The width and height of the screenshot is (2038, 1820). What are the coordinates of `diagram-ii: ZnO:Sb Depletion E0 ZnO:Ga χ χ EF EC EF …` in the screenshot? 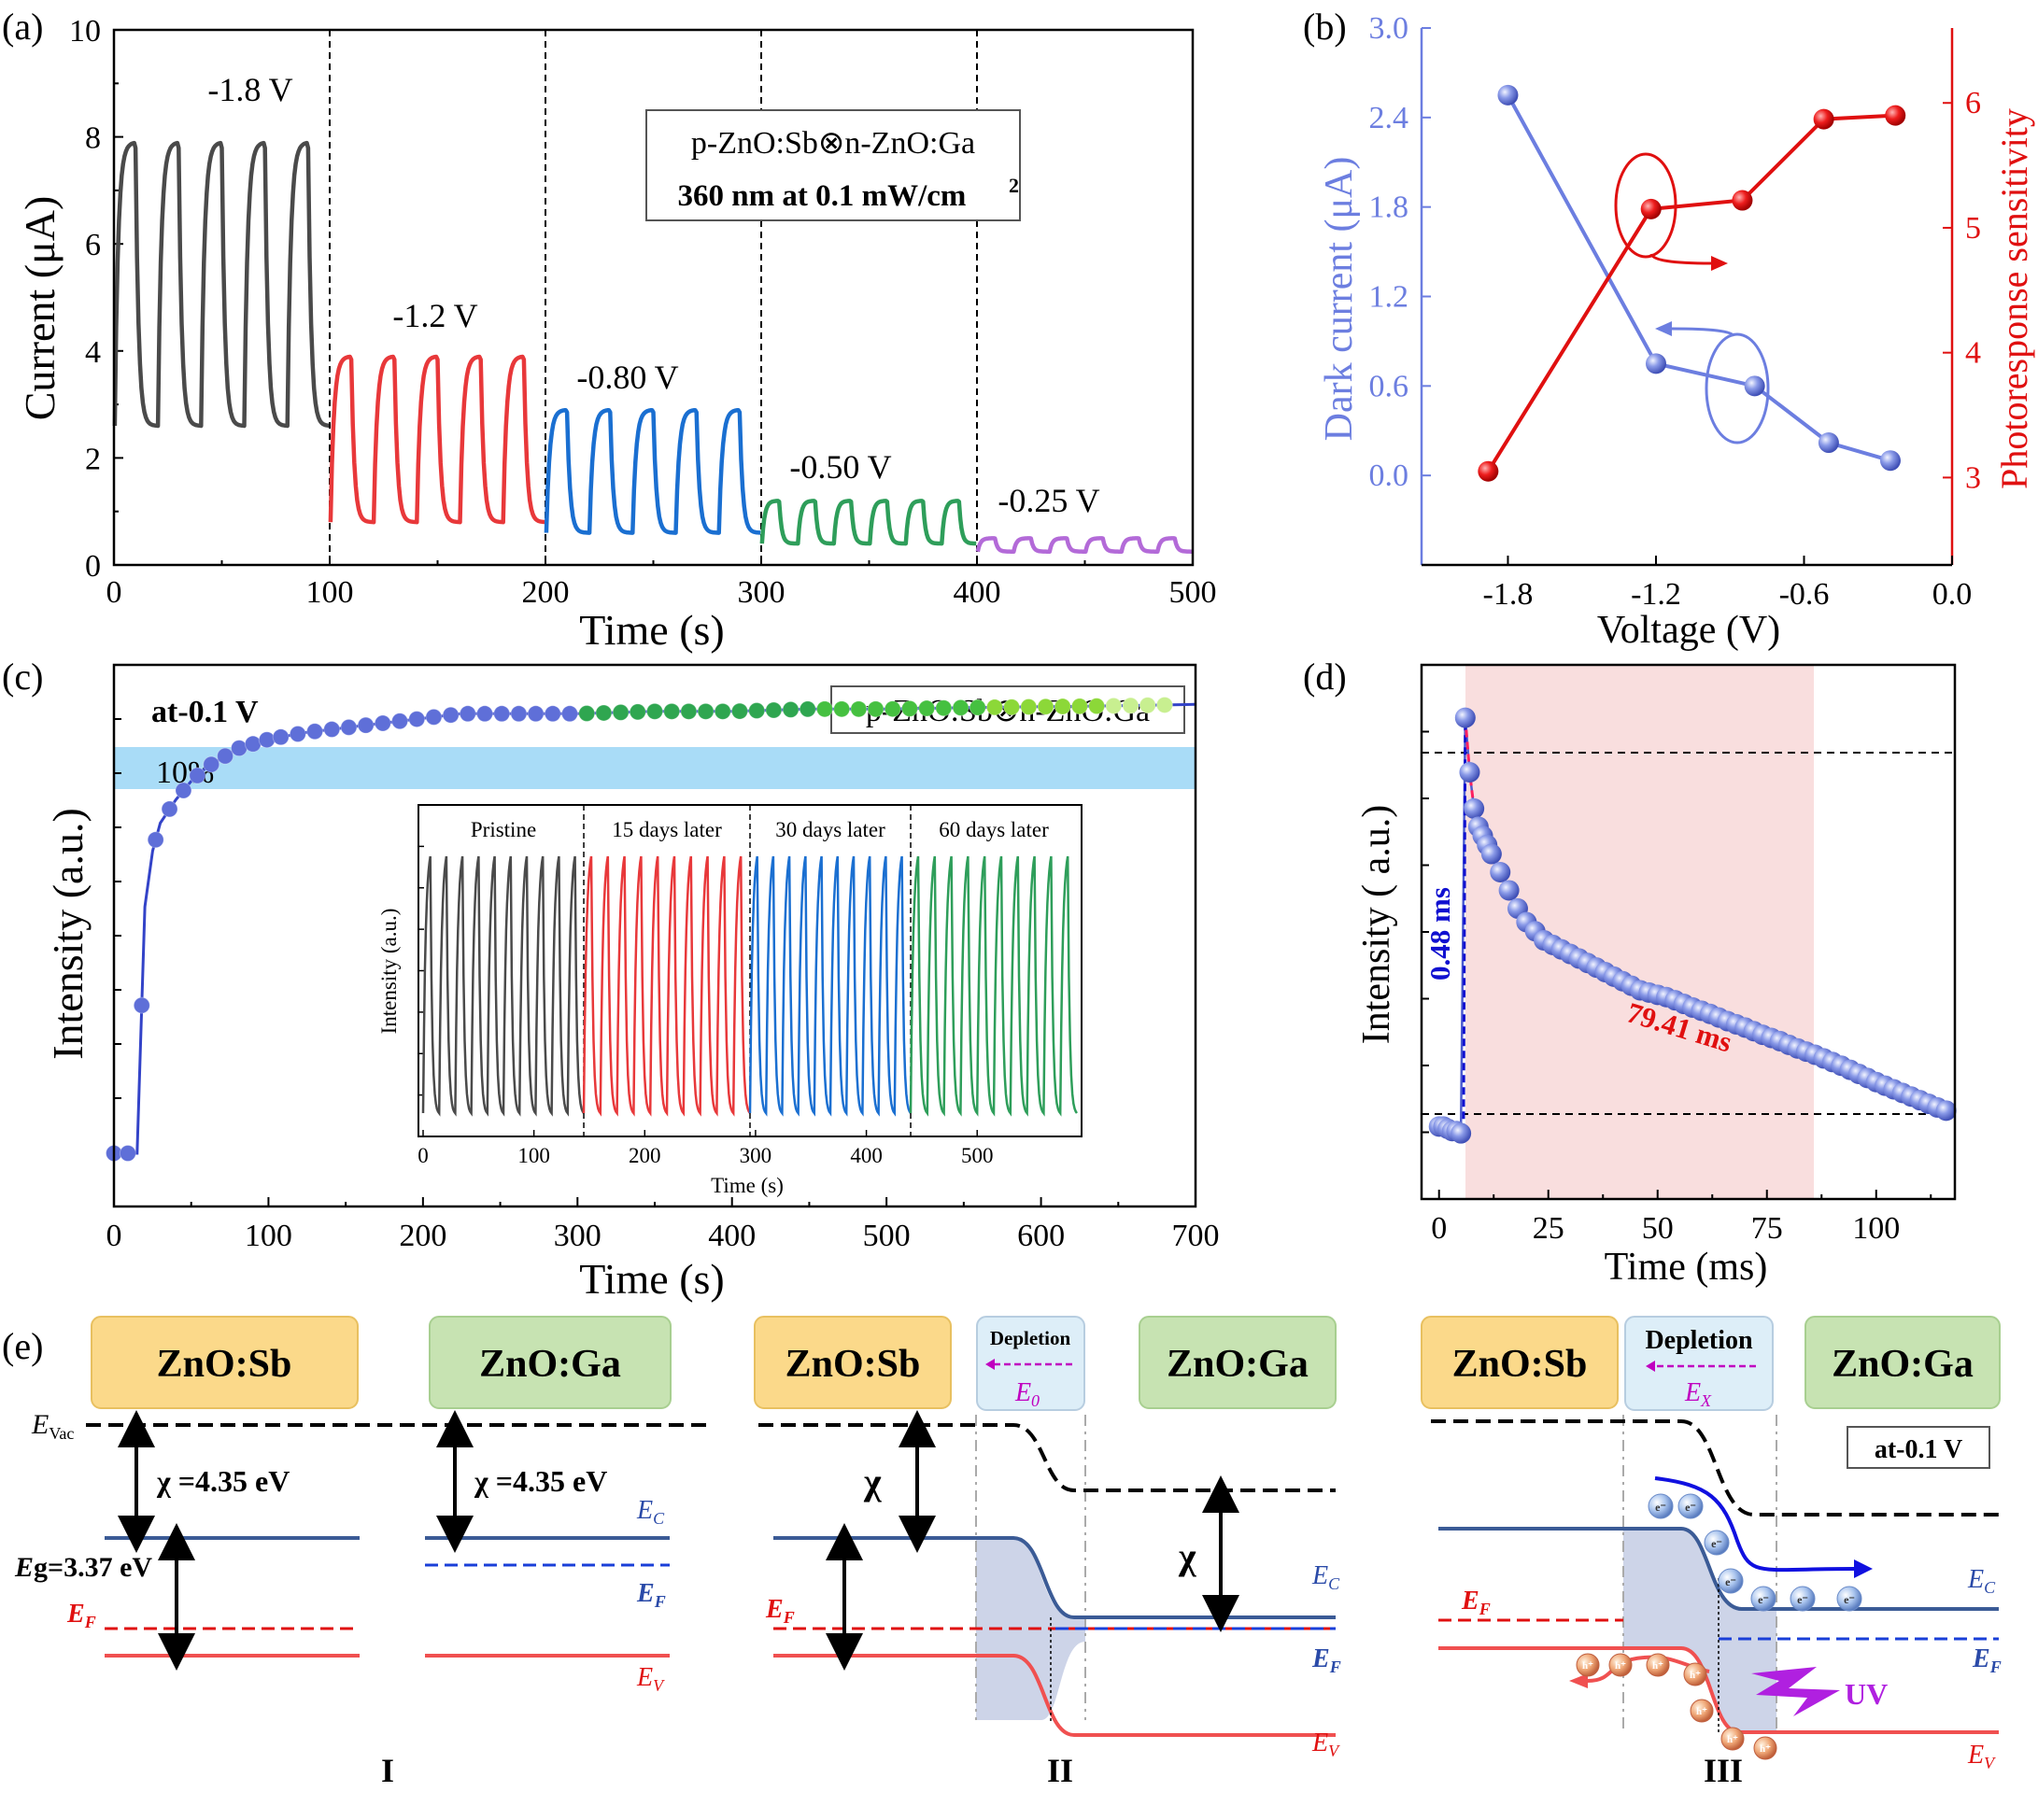 It's located at (1047, 1552).